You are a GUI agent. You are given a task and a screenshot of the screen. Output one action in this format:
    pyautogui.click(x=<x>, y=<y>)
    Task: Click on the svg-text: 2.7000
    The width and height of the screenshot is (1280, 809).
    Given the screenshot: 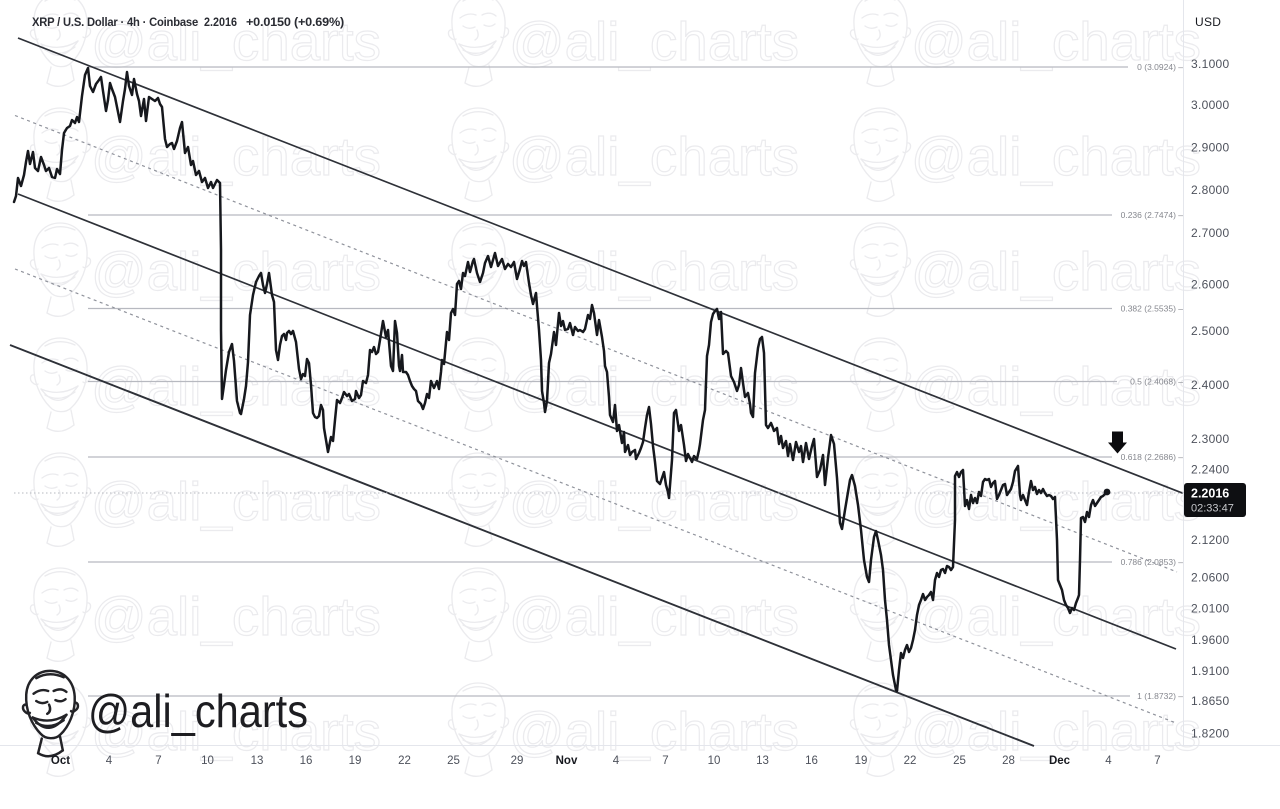 What is the action you would take?
    pyautogui.click(x=1210, y=233)
    